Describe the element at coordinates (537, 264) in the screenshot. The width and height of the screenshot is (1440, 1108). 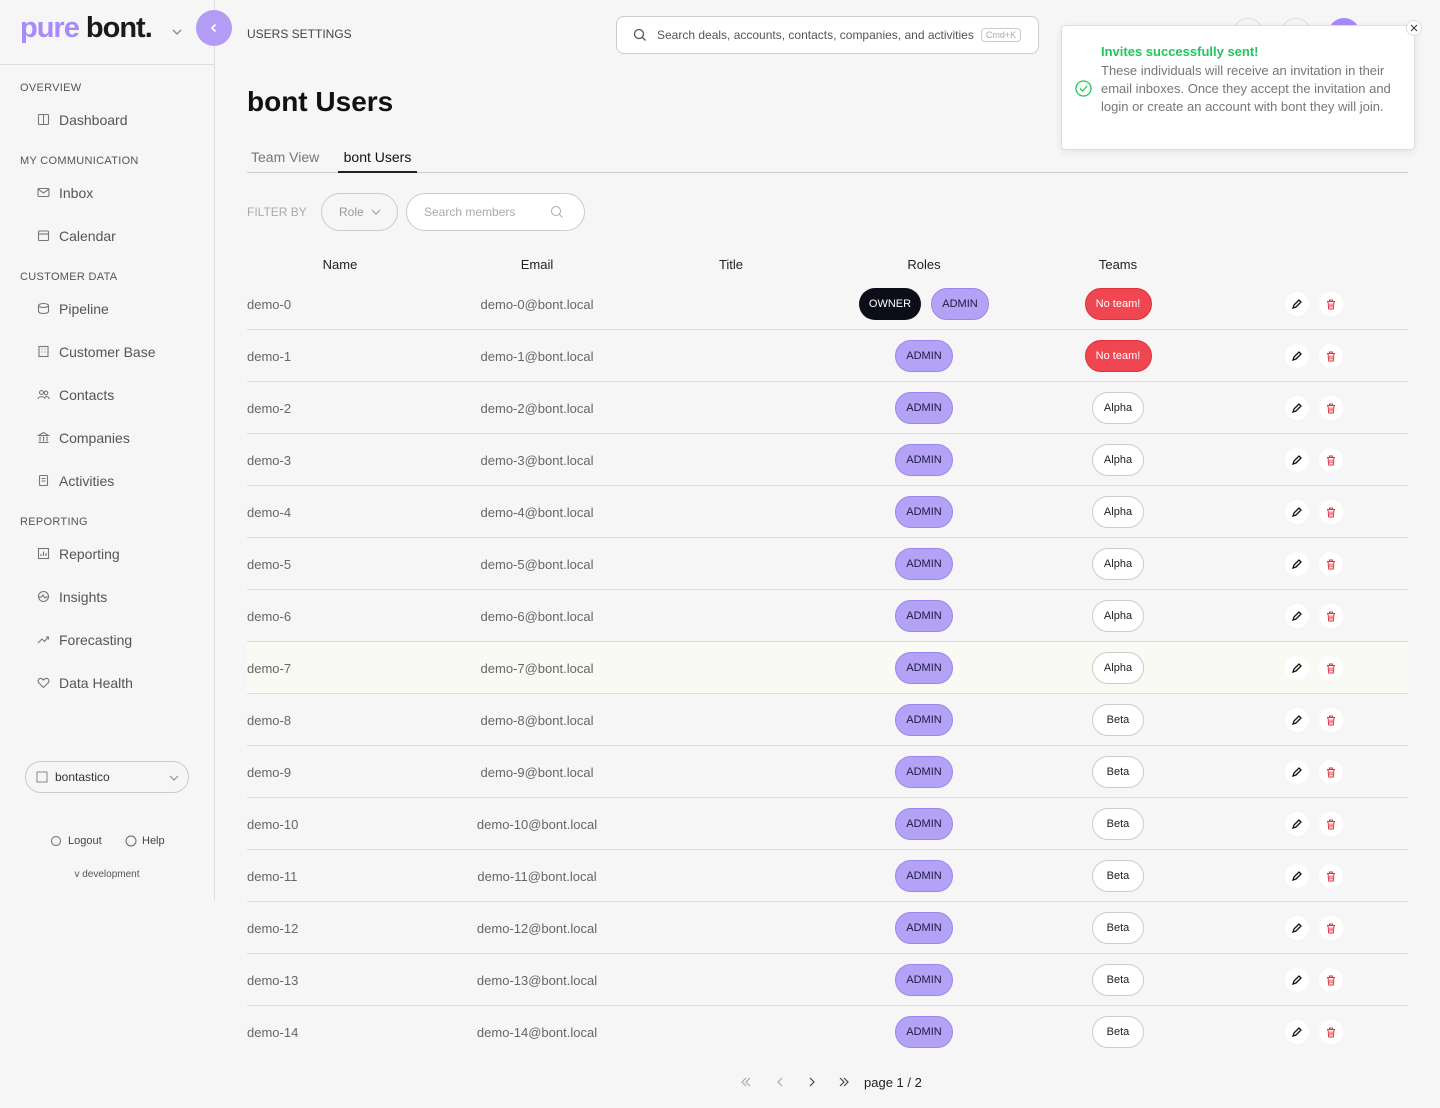
I see `column-header: Email` at that location.